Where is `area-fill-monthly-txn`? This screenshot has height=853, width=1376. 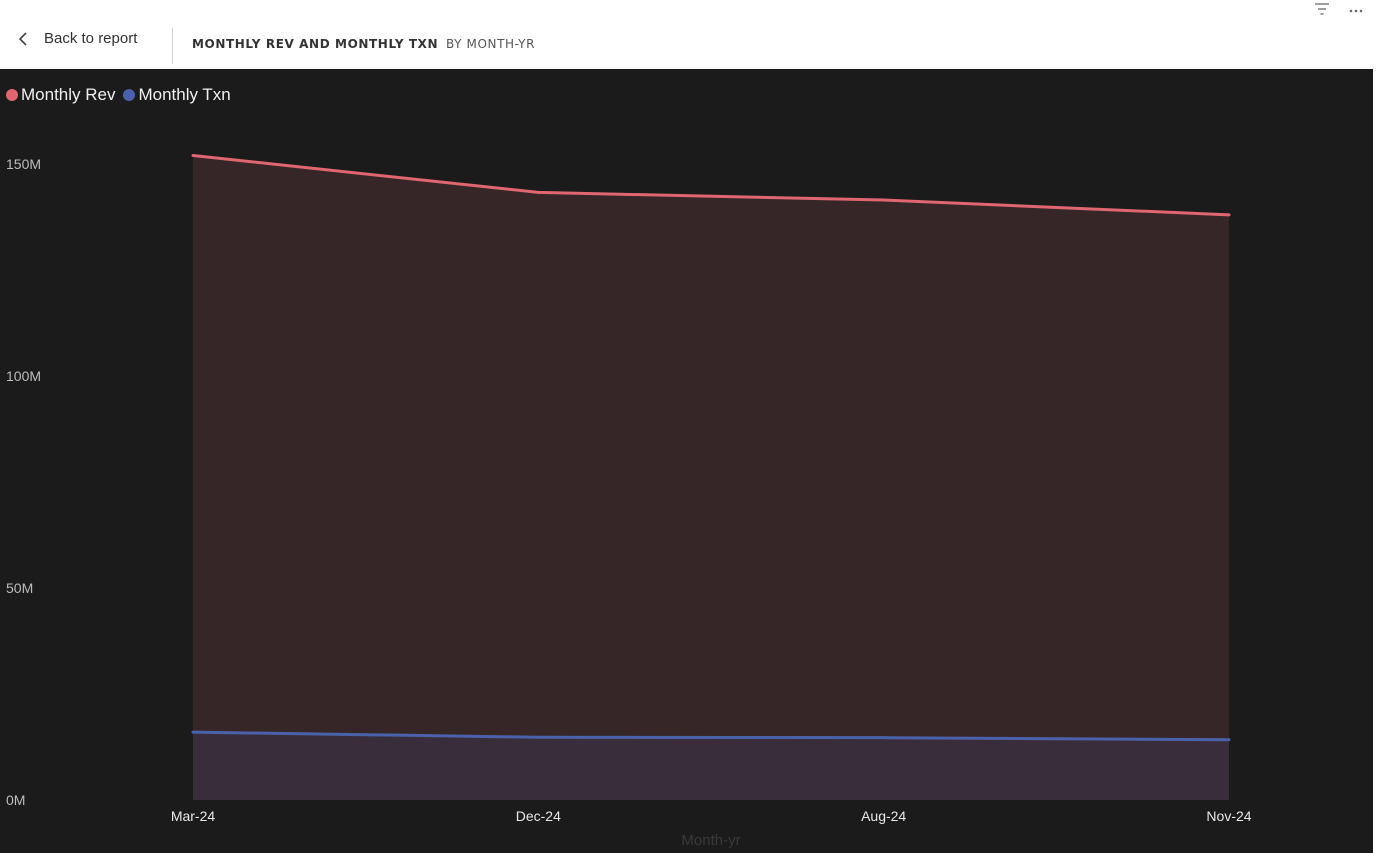
area-fill-monthly-txn is located at coordinates (711, 766).